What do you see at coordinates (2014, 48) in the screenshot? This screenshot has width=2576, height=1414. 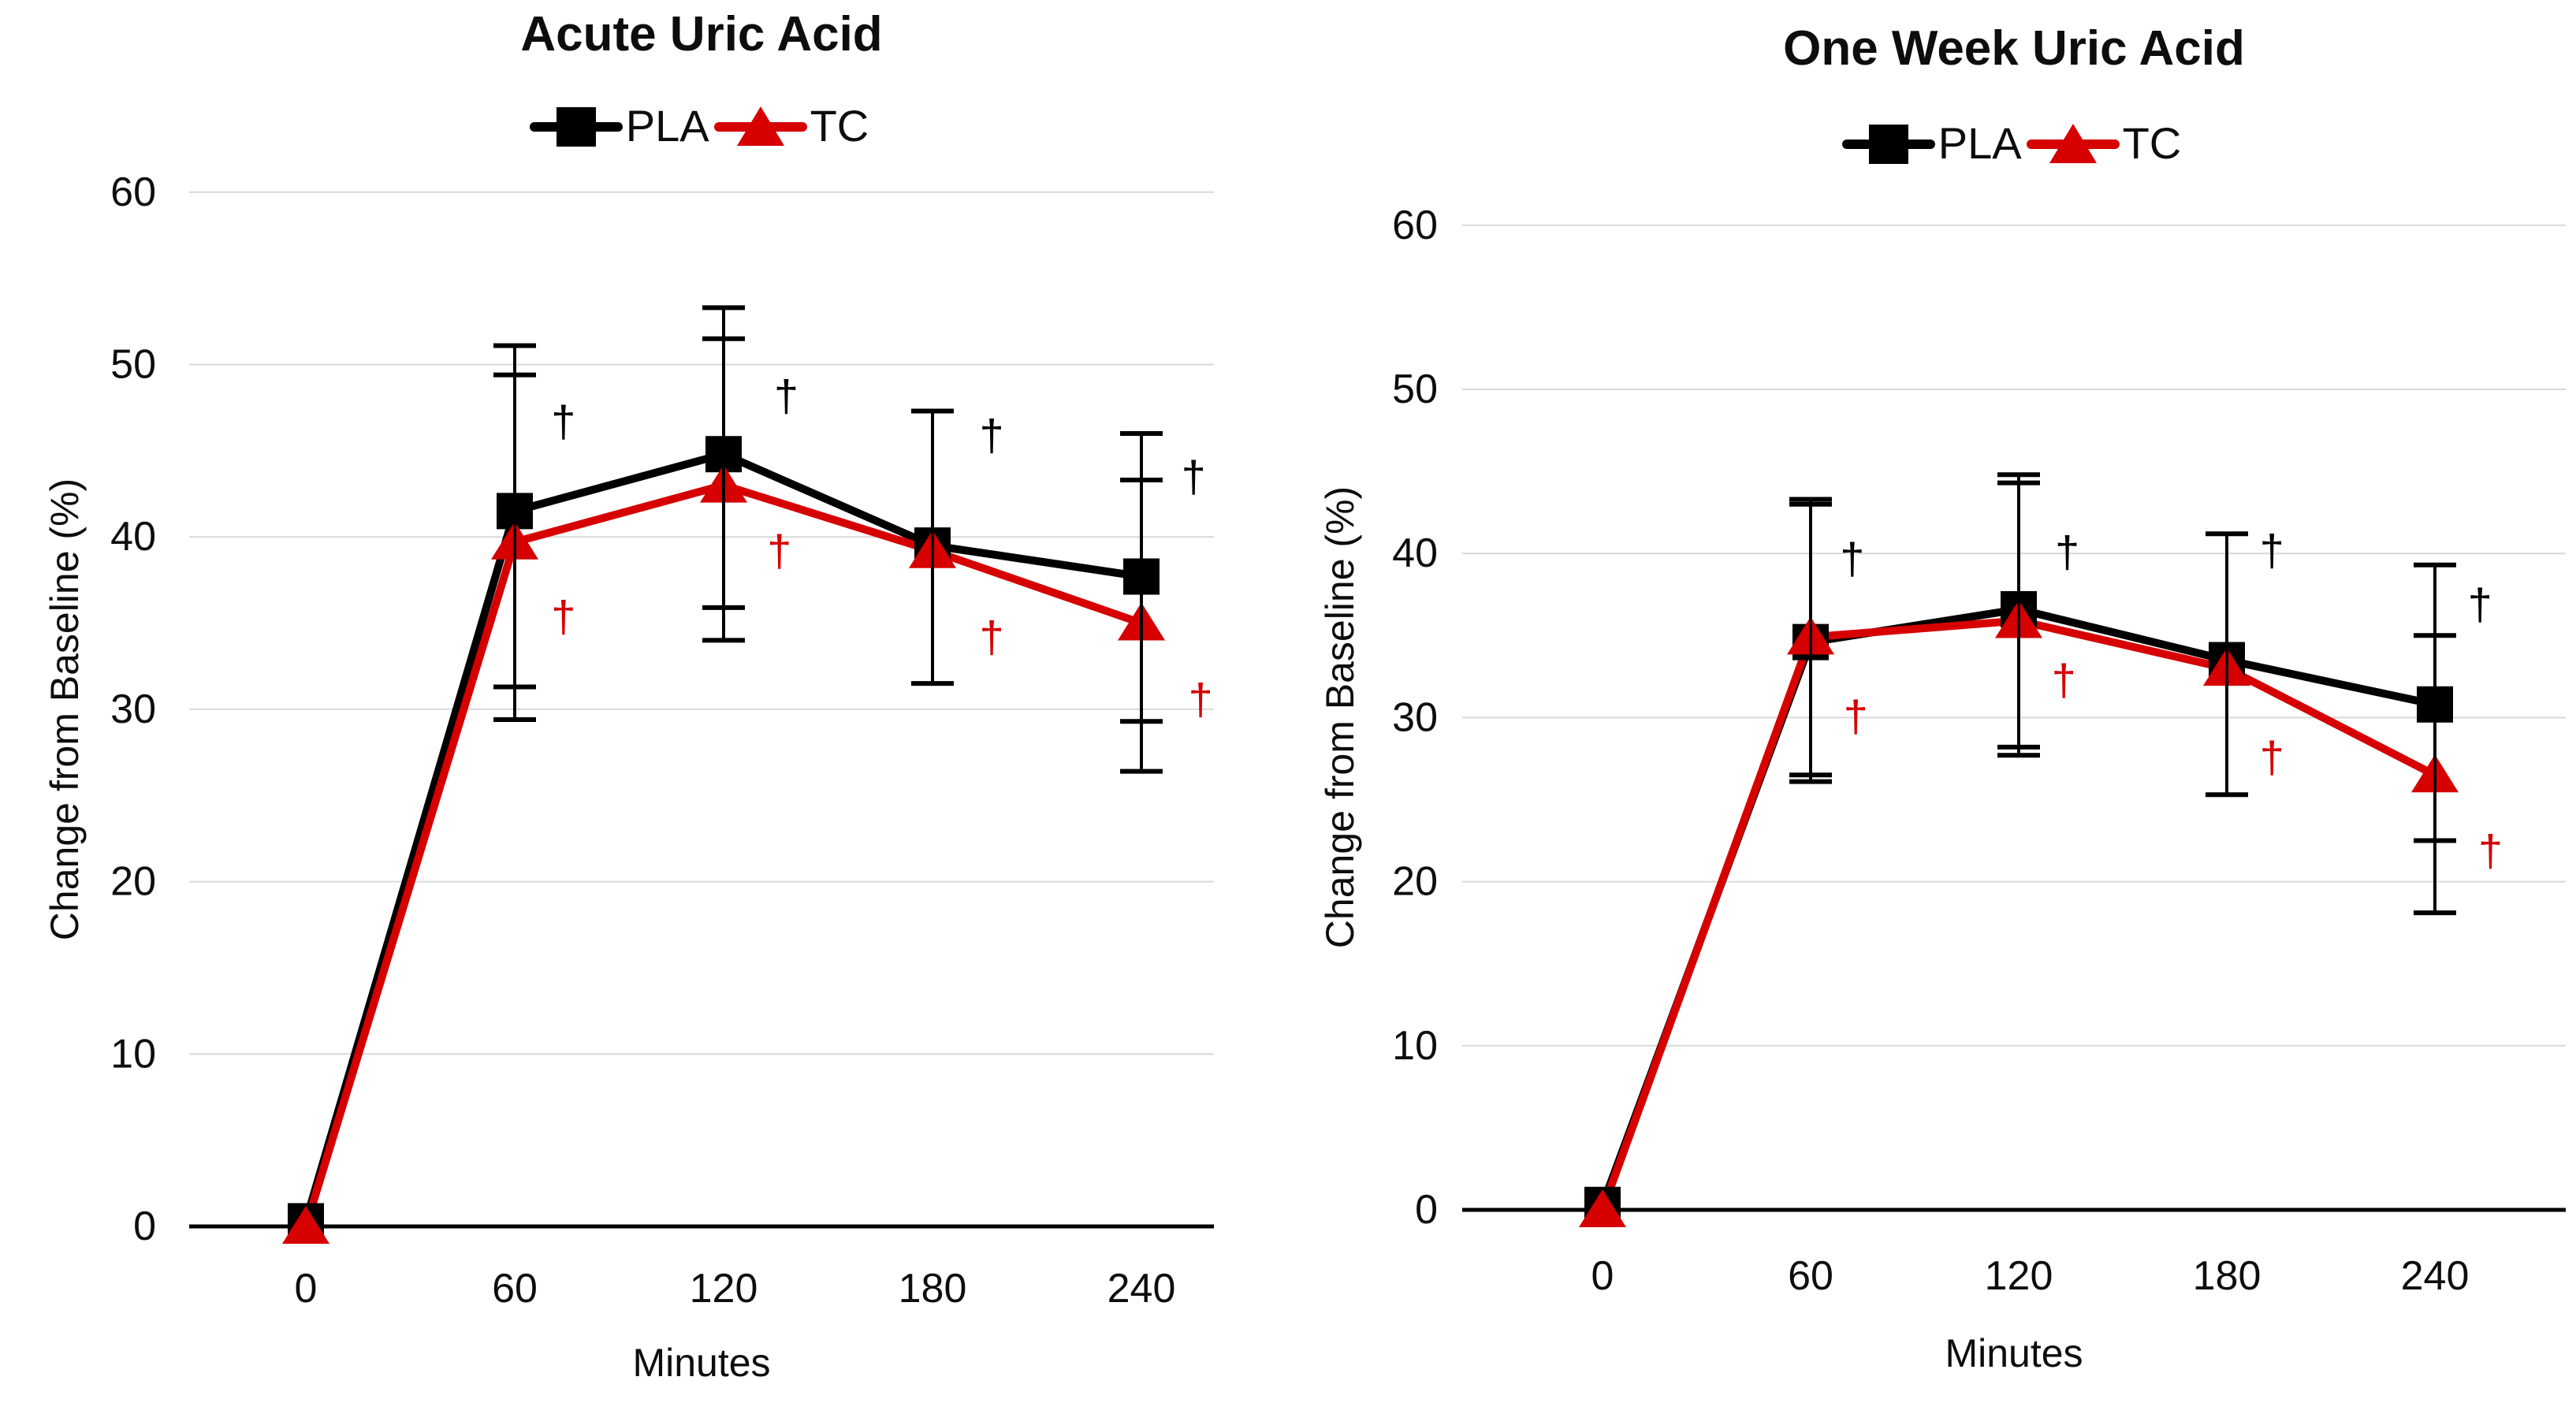 I see `chart-title-one-week: One Week Uric Acid` at bounding box center [2014, 48].